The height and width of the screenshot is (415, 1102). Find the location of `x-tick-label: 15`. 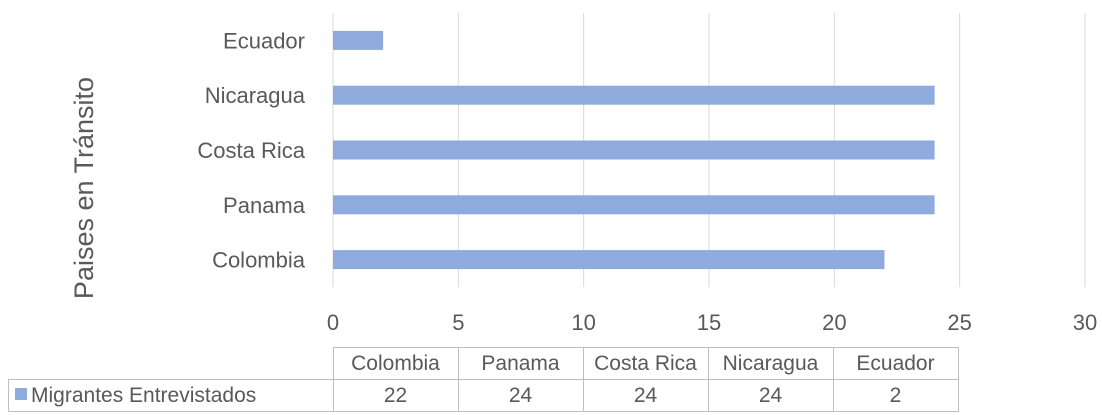

x-tick-label: 15 is located at coordinates (709, 322).